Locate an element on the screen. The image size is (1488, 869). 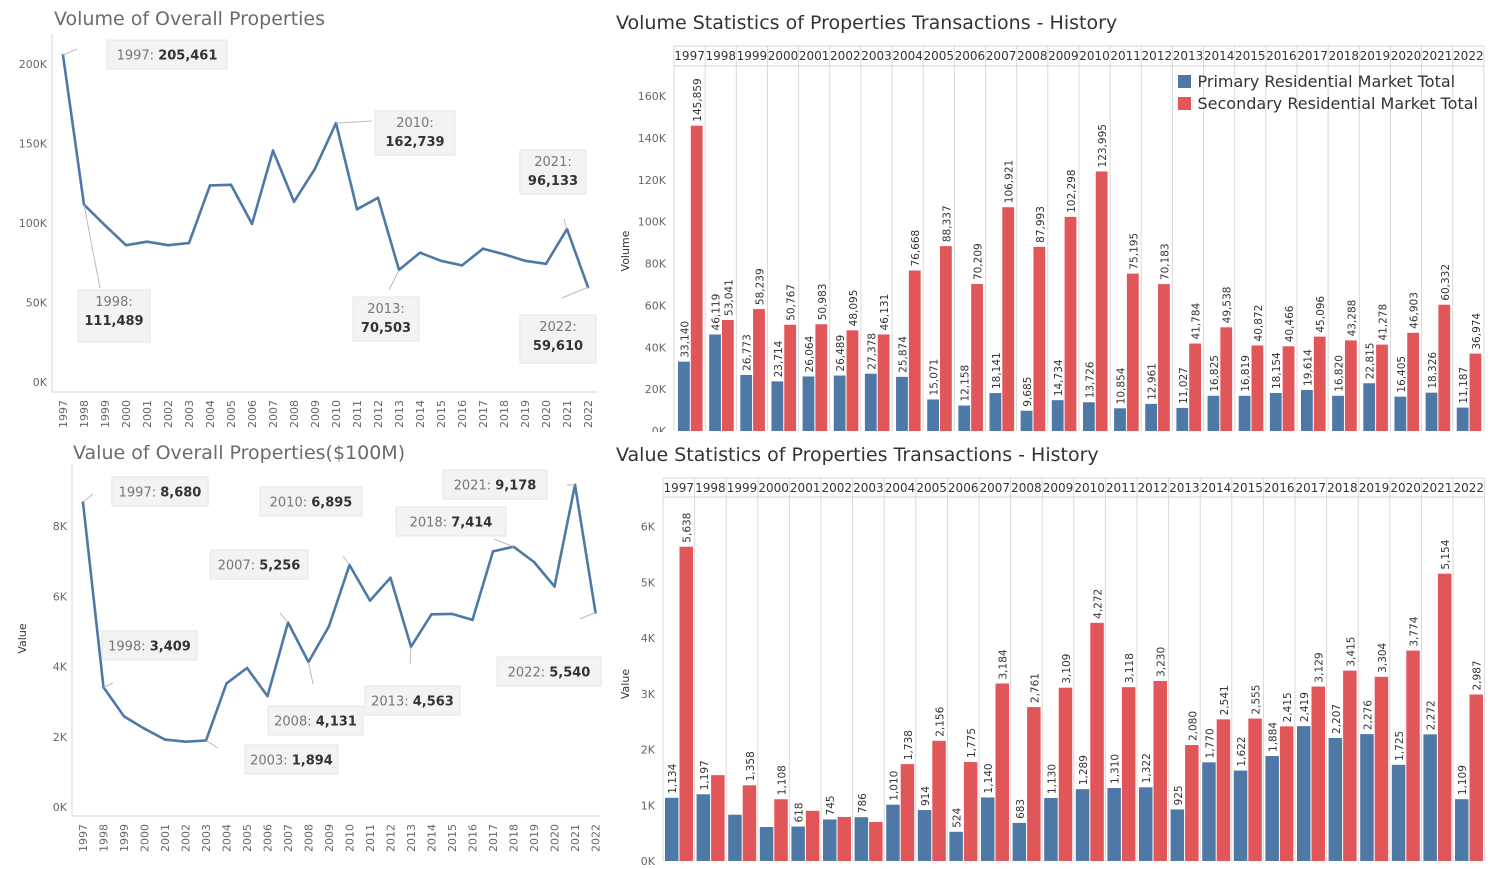
category-header-label: 2007 is located at coordinates (1001, 56).